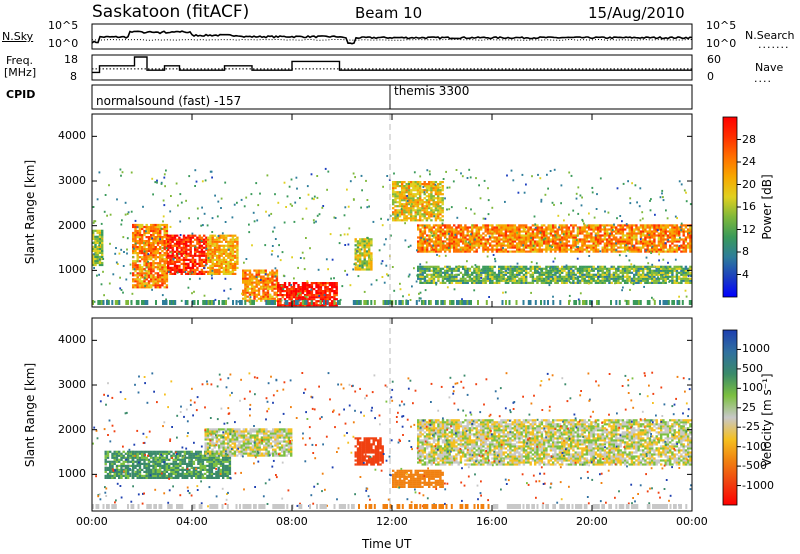  Describe the element at coordinates (20, 72) in the screenshot. I see `freq-left-label-2: [MHz]` at that location.